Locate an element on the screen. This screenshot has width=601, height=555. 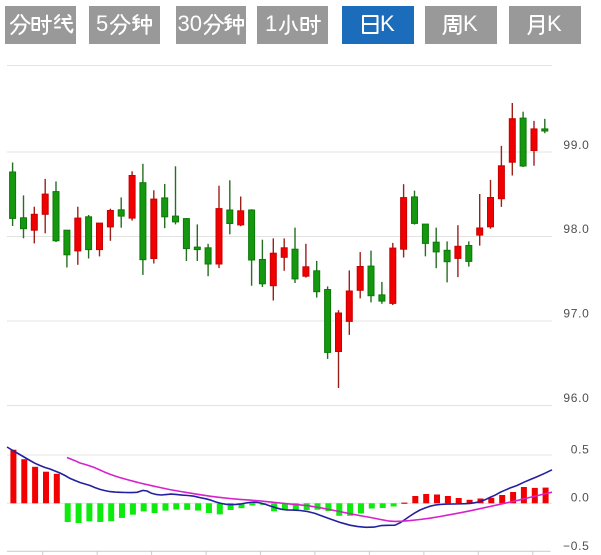
svg-text: 96.0 is located at coordinates (576, 398).